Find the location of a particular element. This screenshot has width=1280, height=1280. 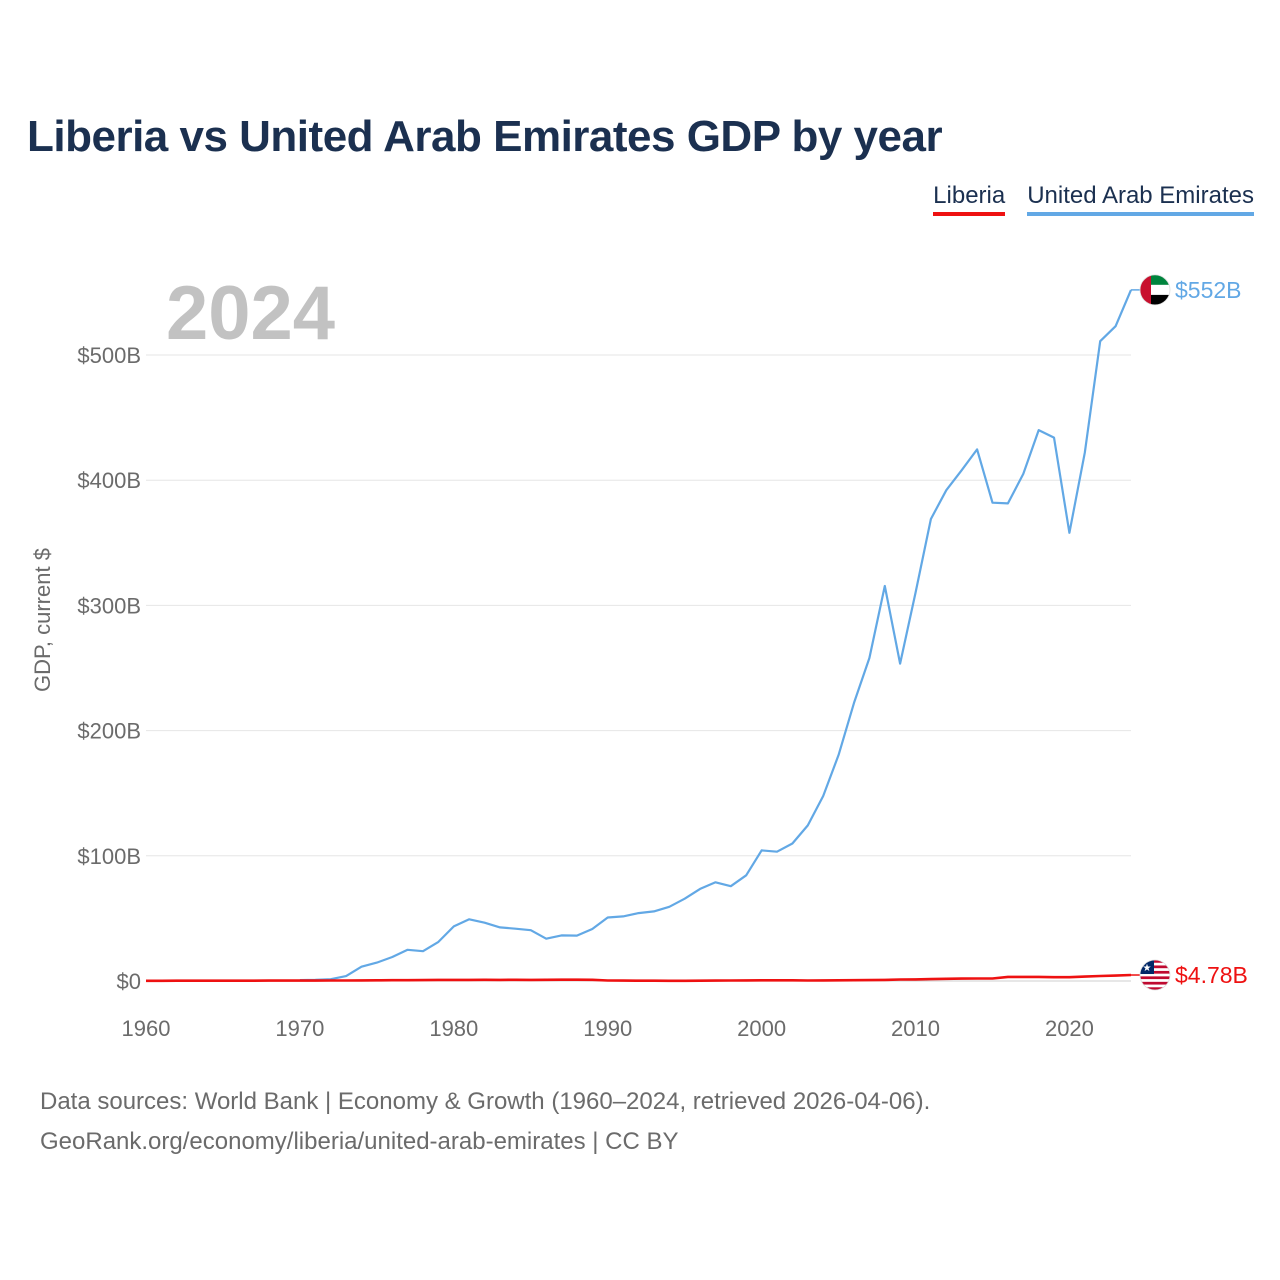

legend: Liberia United Arab Emirates is located at coordinates (1093, 199).